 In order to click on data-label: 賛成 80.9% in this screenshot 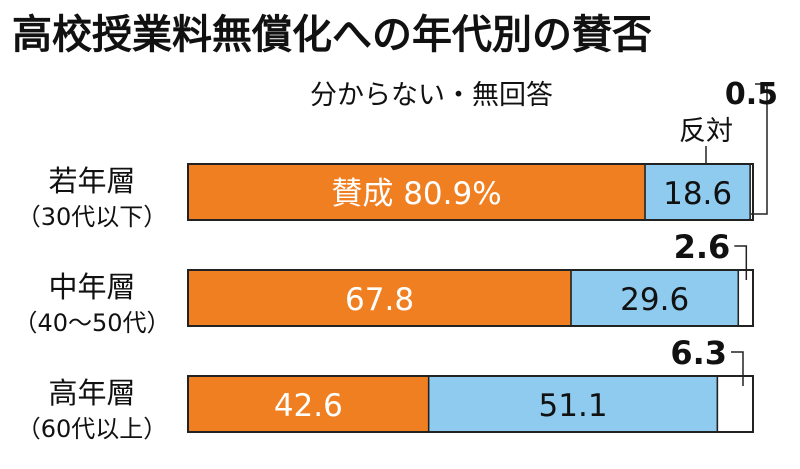, I will do `click(416, 194)`.